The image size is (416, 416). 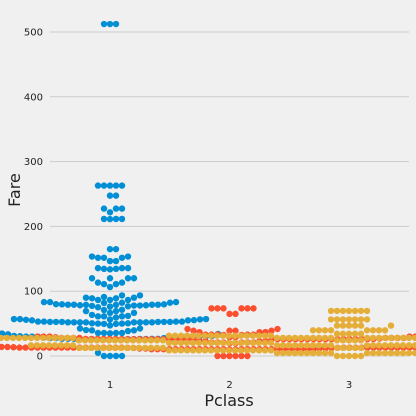 I want to click on y-axis-label: Fare, so click(x=14, y=190).